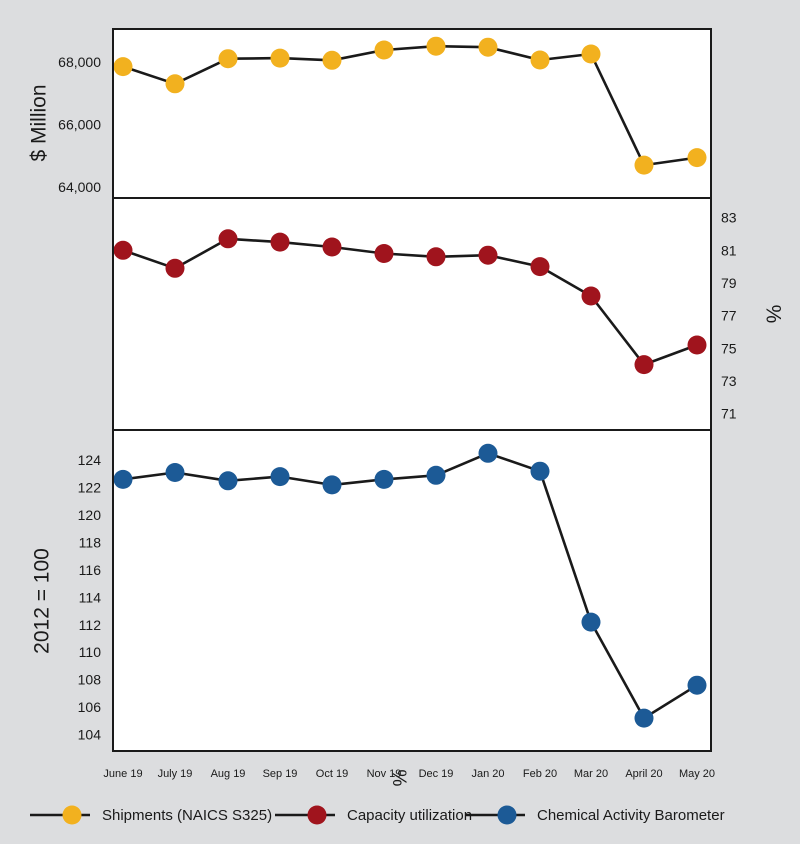  I want to click on cab-ytick-label: 108, so click(90, 680).